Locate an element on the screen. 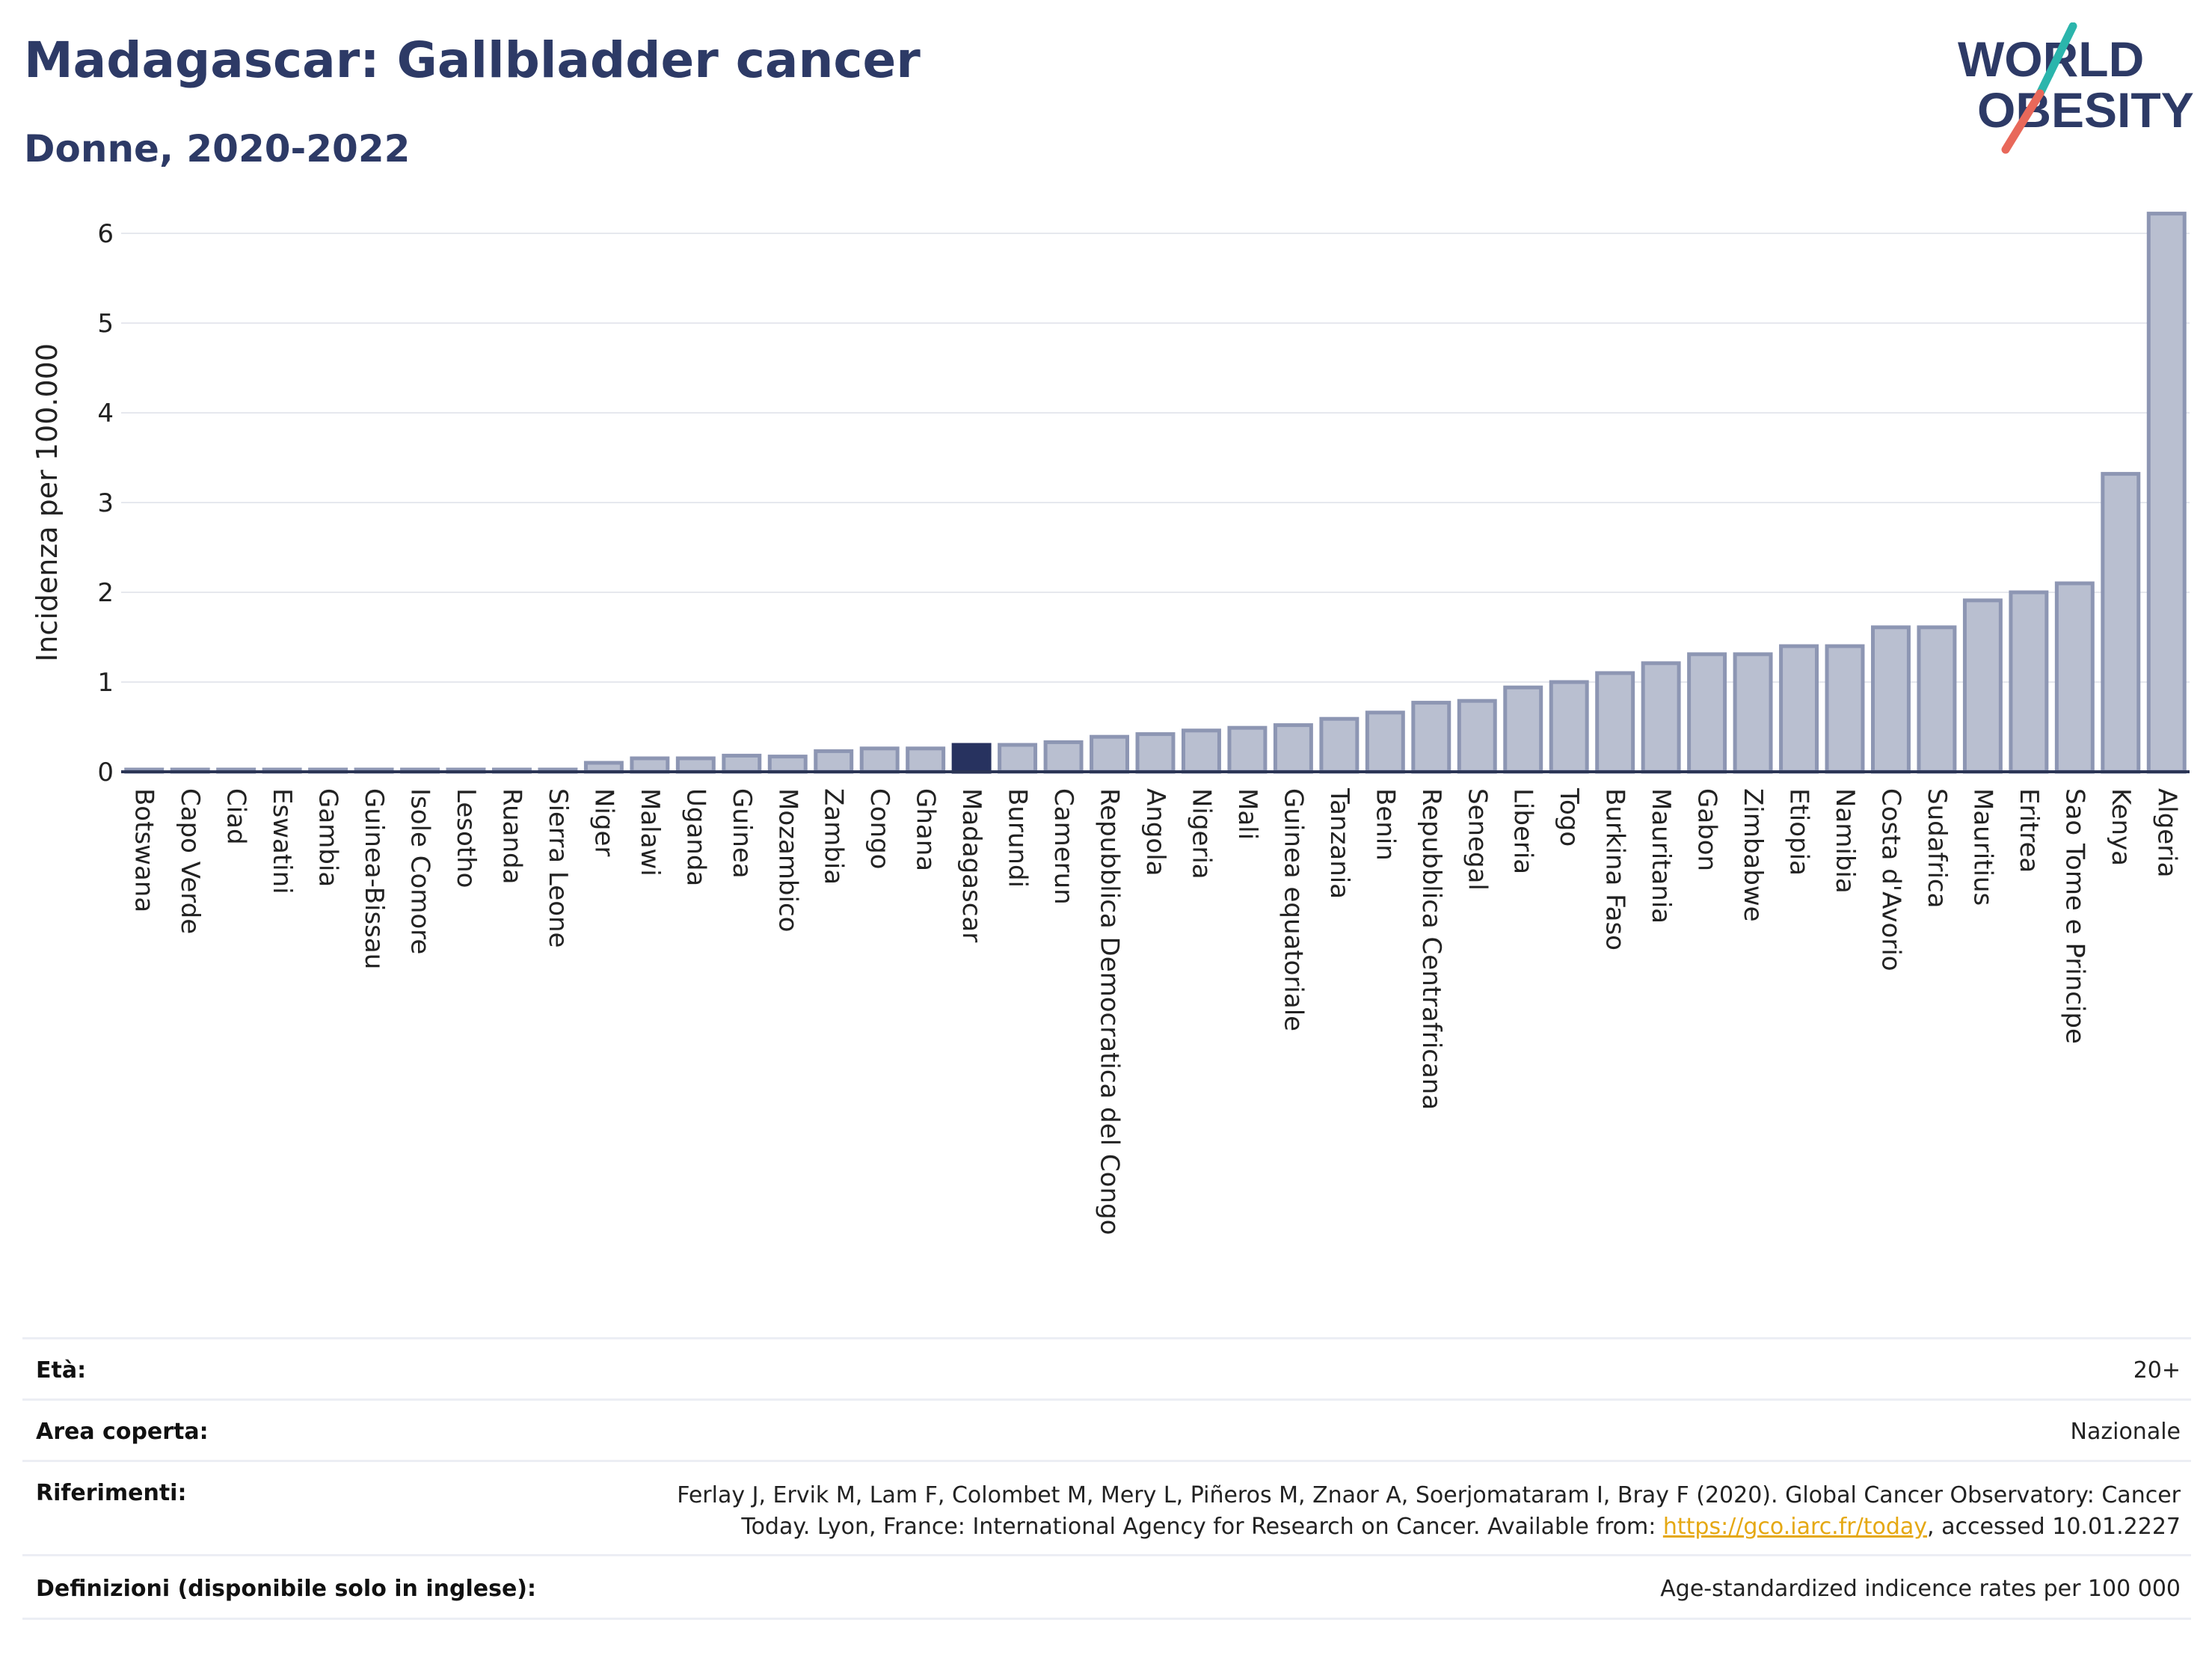  bar-mauritania is located at coordinates (1661, 717).